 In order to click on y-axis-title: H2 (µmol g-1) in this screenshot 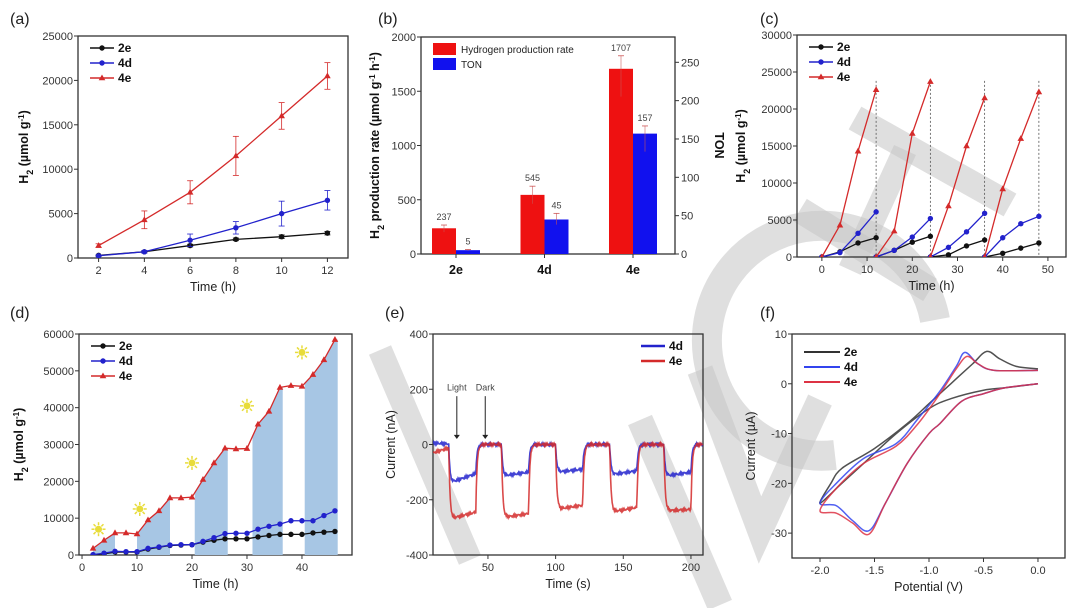, I will do `click(21, 445)`.